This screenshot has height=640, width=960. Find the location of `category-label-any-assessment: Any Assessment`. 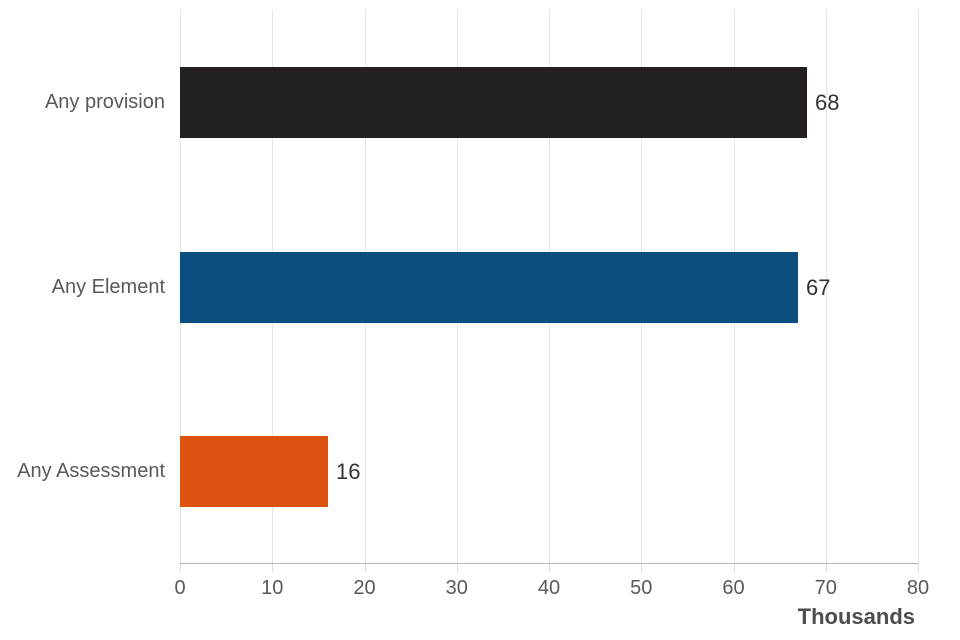

category-label-any-assessment: Any Assessment is located at coordinates (91, 471).